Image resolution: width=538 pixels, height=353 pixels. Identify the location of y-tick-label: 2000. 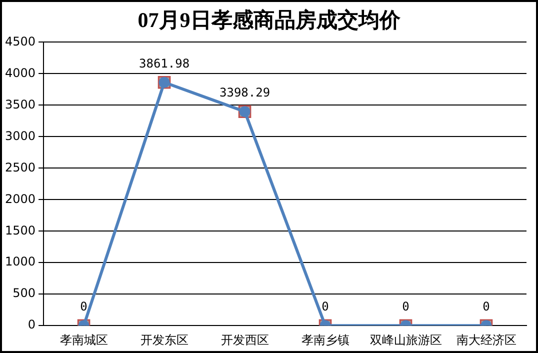
(20, 199).